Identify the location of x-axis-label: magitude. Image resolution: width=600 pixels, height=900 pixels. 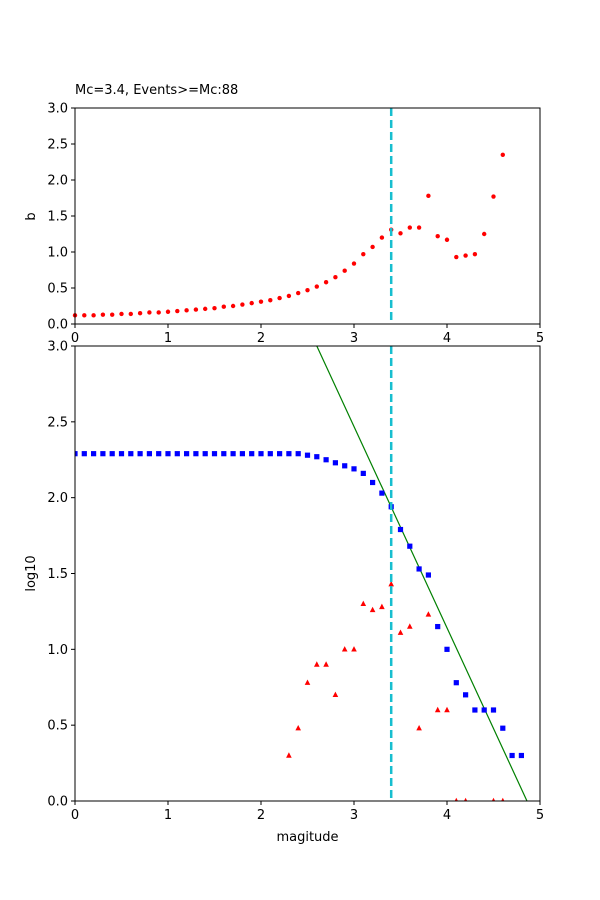
(307, 837).